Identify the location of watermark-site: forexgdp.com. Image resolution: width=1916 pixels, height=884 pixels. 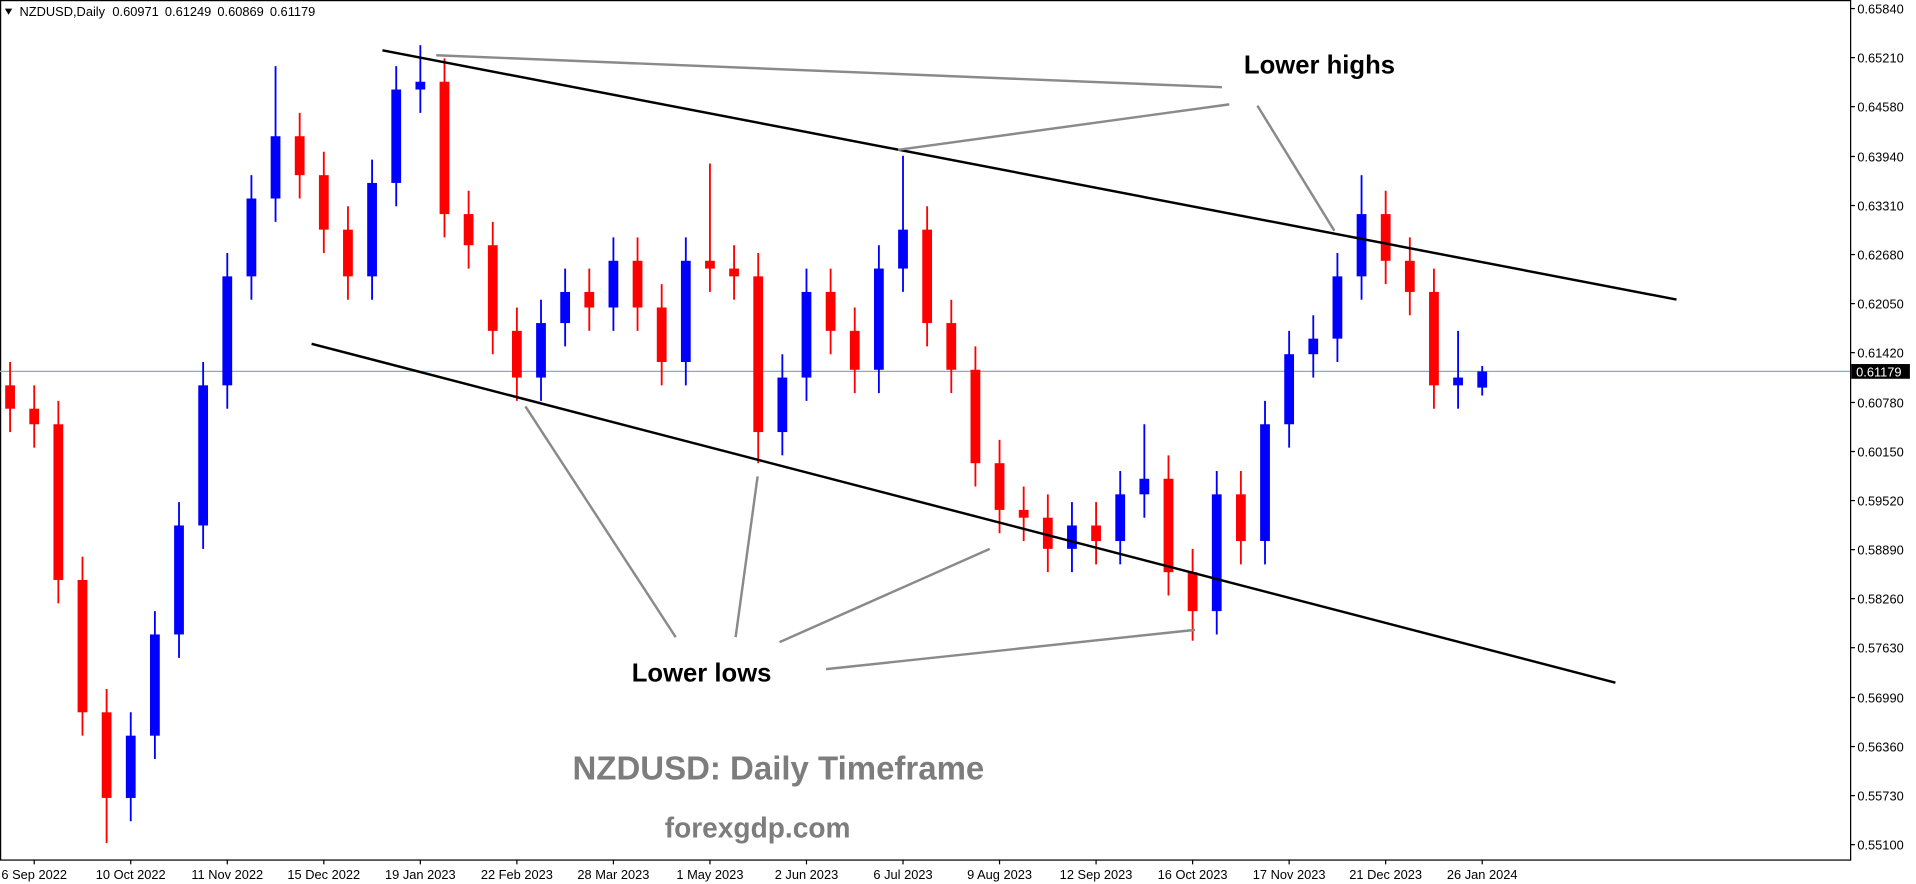
(758, 827).